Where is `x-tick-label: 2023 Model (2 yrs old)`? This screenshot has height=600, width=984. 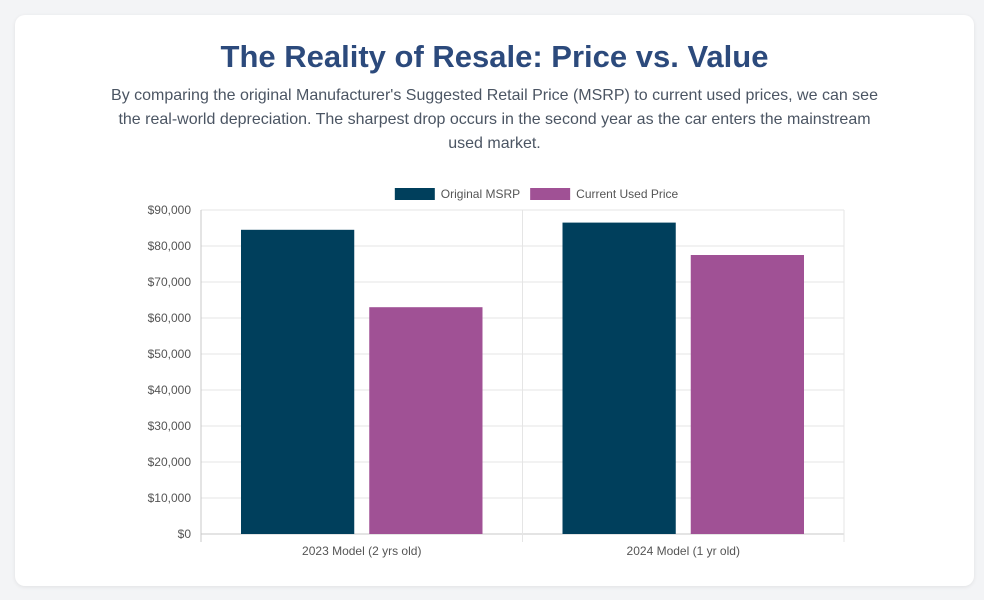 x-tick-label: 2023 Model (2 yrs old) is located at coordinates (361, 551).